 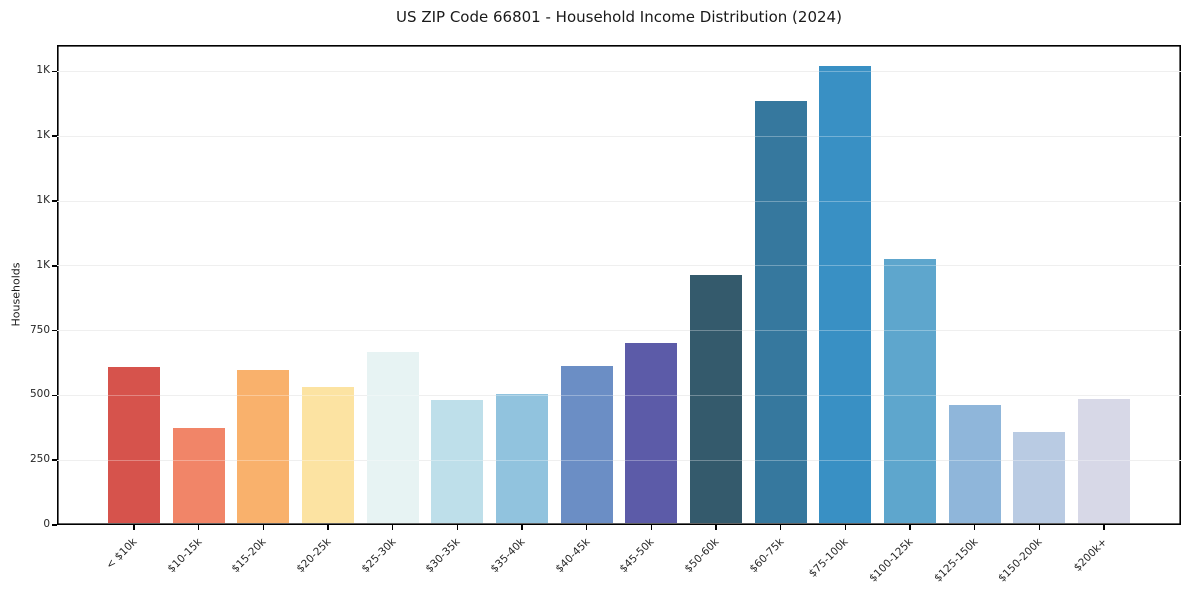 What do you see at coordinates (16, 294) in the screenshot?
I see `y-axis-label: Households` at bounding box center [16, 294].